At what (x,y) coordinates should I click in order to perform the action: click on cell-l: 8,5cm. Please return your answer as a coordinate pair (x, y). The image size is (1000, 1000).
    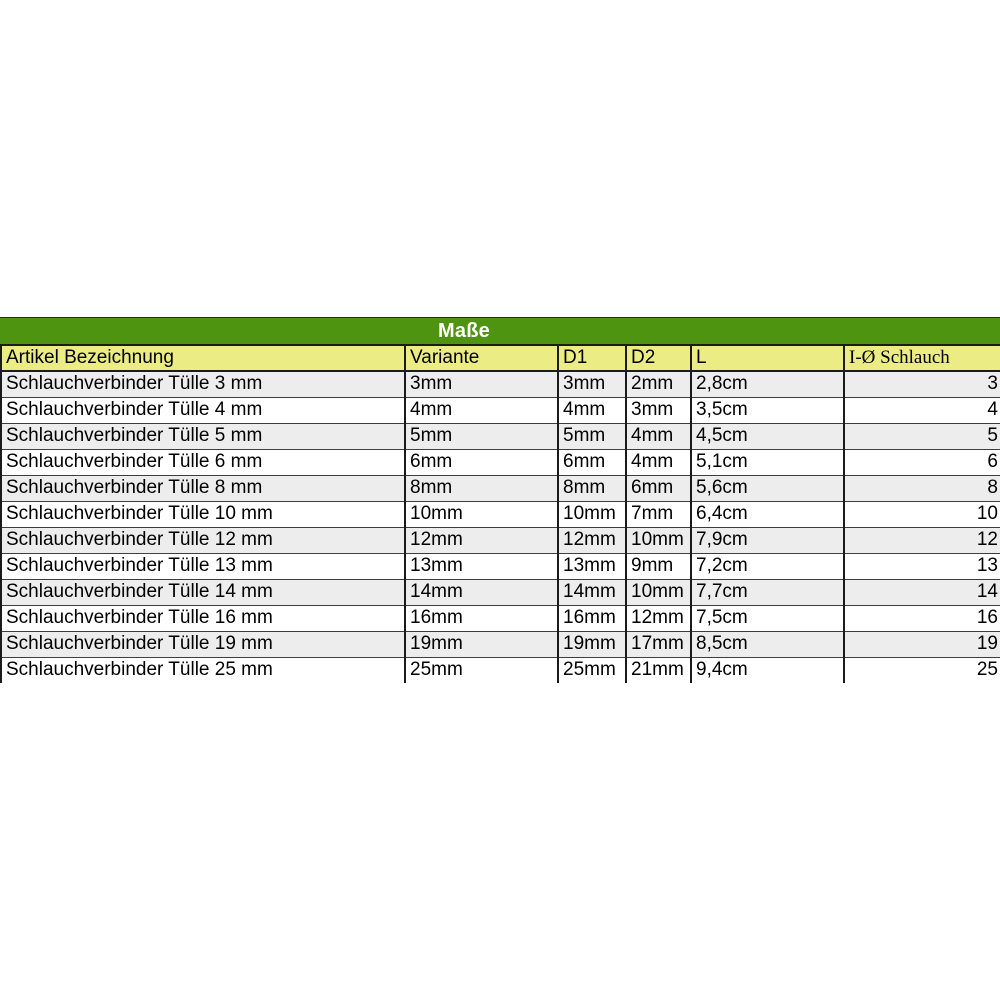
    Looking at the image, I should click on (767, 643).